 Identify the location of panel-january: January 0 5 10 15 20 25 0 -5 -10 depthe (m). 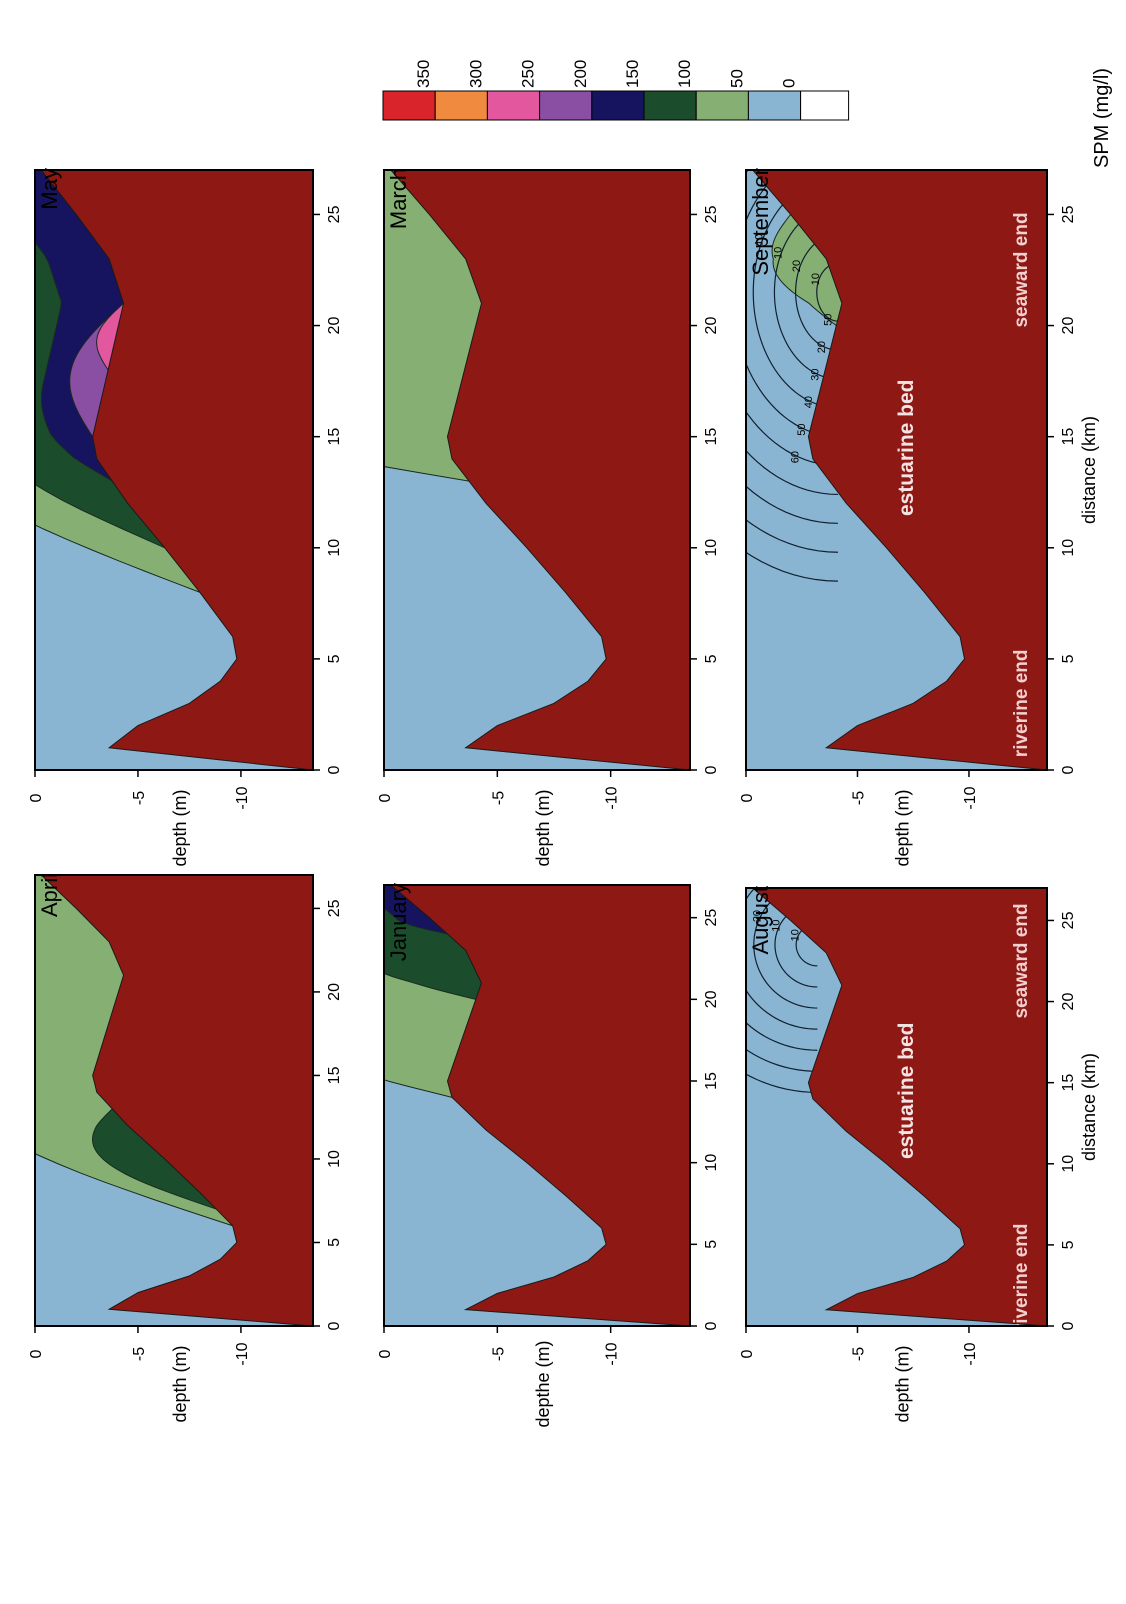
(548, 1155).